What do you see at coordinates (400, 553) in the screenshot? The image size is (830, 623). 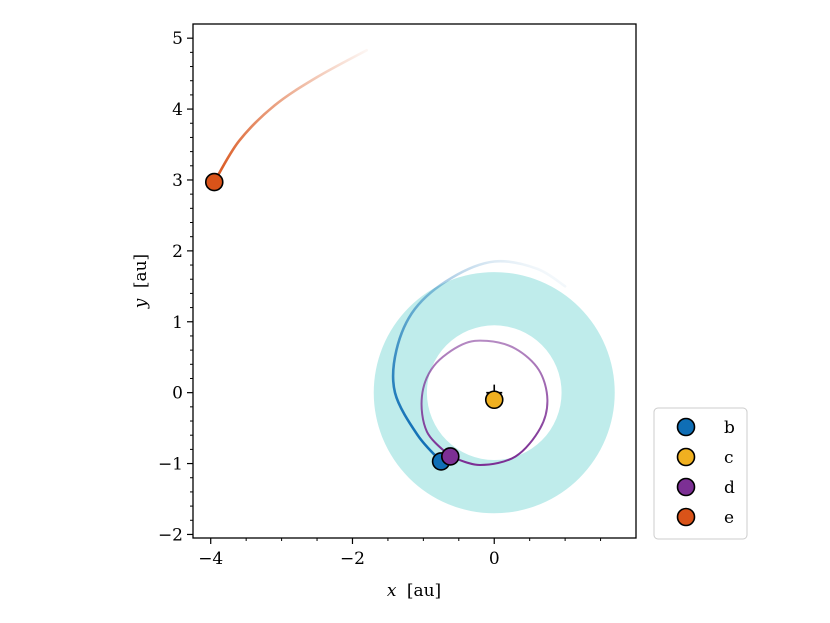 I see `x-ticks: −4 −2 0` at bounding box center [400, 553].